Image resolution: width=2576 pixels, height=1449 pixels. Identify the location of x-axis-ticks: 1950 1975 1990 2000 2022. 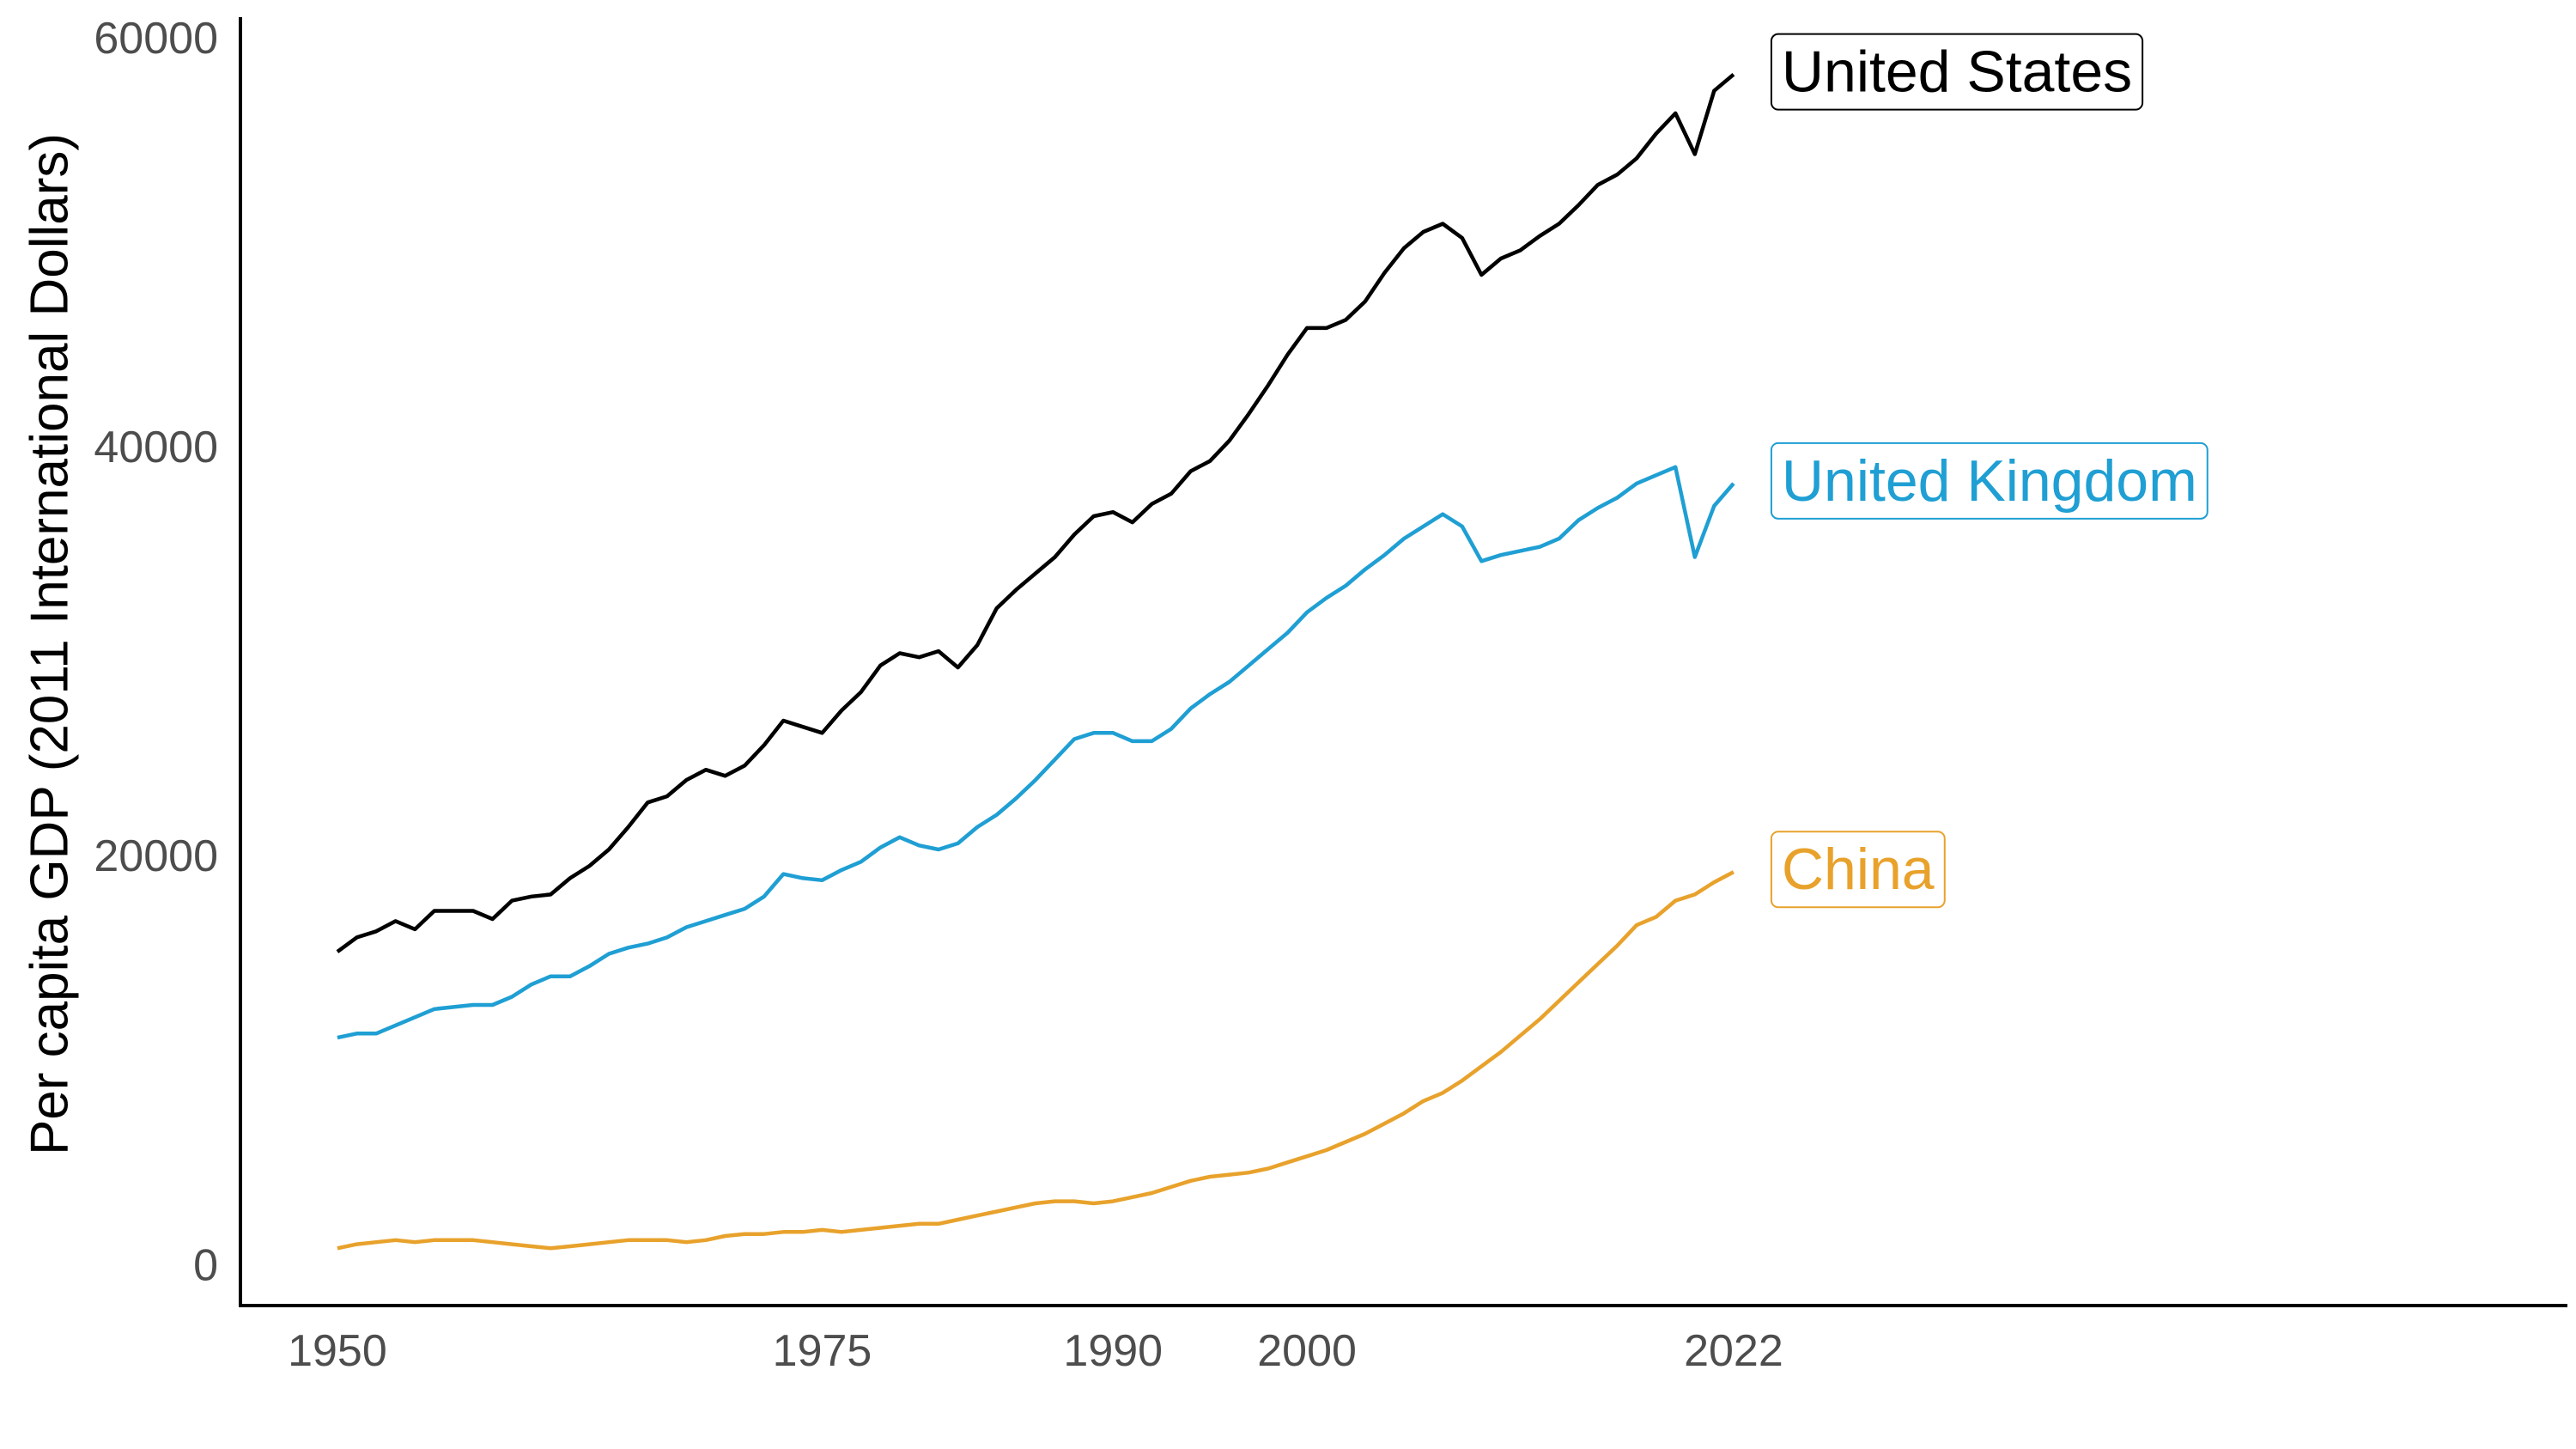
(1035, 1351).